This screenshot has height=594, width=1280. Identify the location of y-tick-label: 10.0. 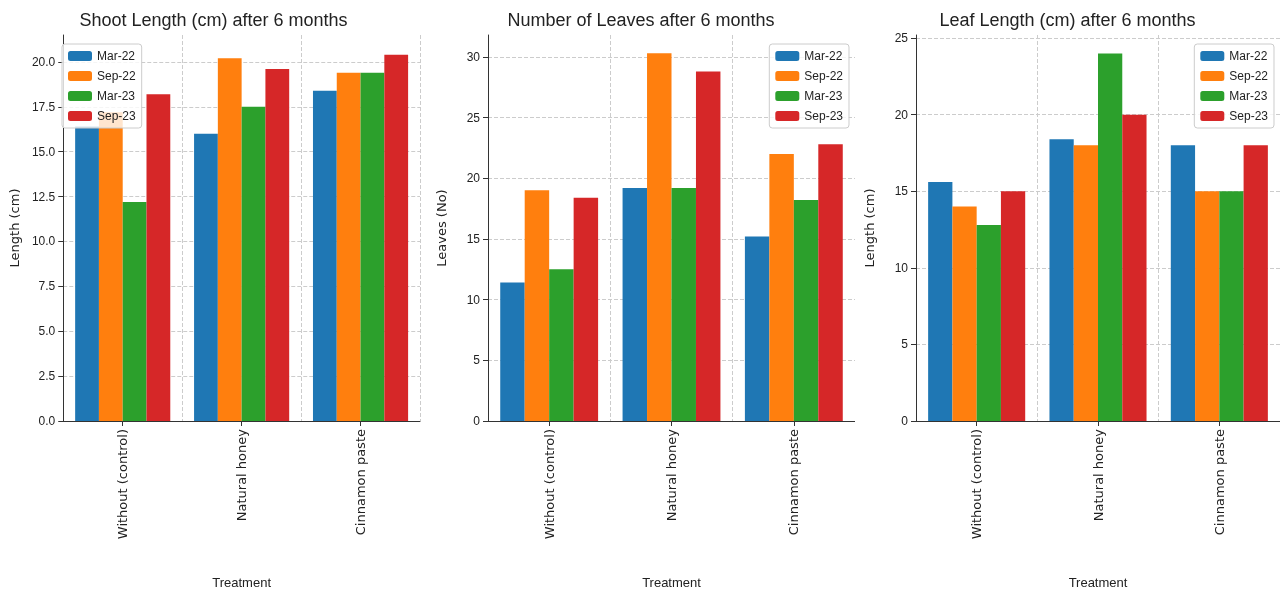
(43, 241).